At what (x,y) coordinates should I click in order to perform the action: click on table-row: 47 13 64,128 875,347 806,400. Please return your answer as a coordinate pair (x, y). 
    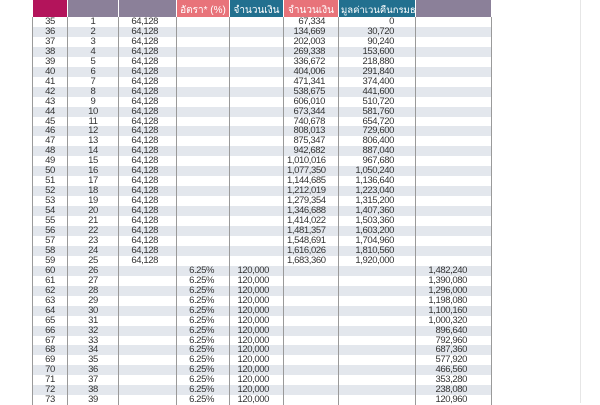
    Looking at the image, I should click on (262, 141).